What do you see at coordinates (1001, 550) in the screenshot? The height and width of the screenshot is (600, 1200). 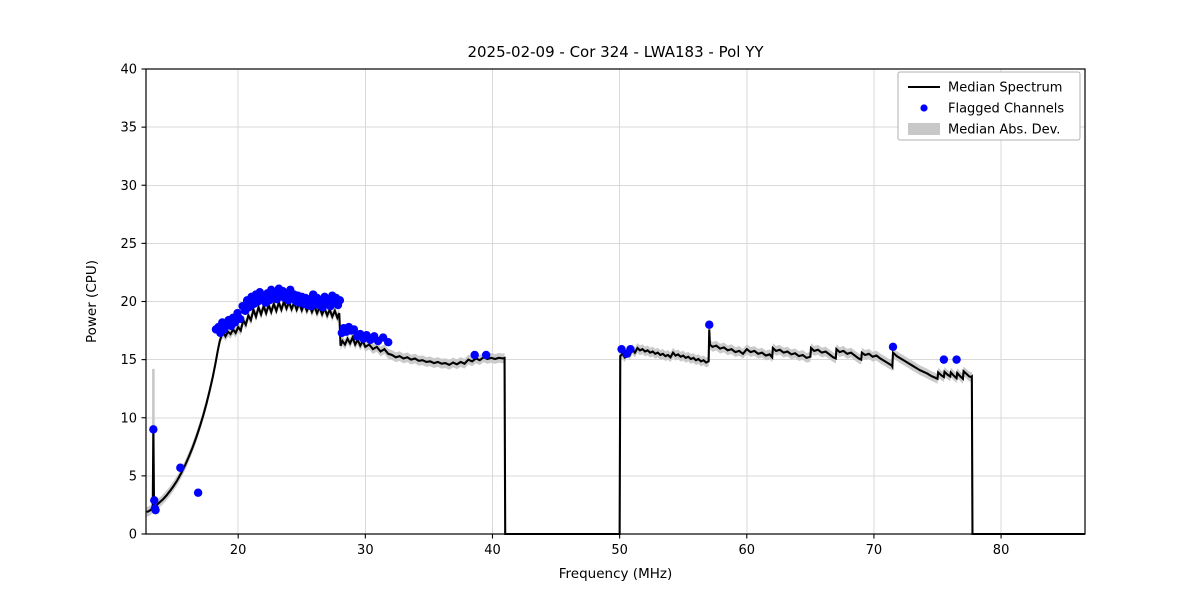 I see `x-tick-label: 80` at bounding box center [1001, 550].